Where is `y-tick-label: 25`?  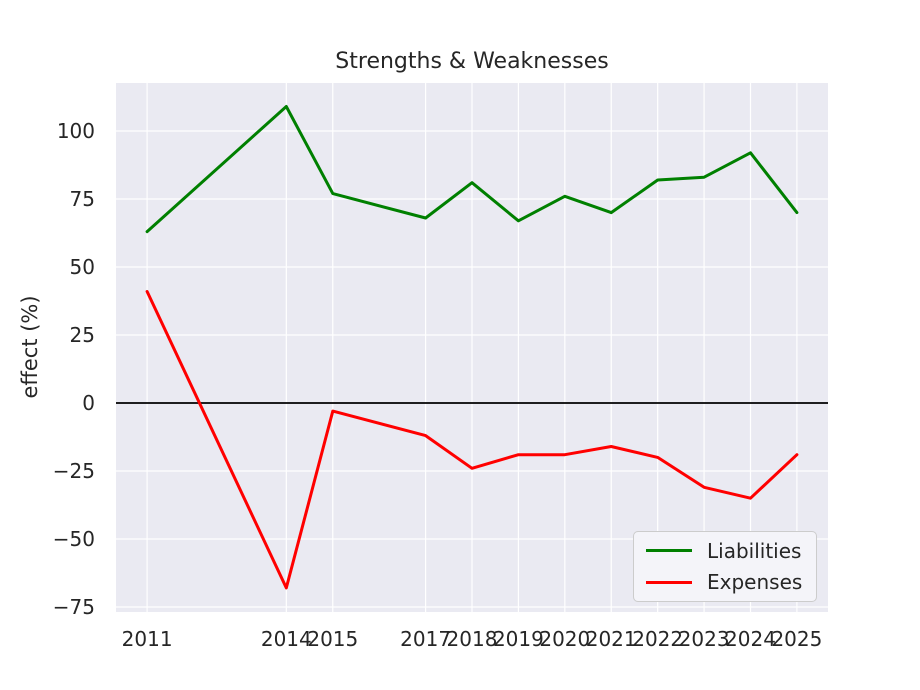
y-tick-label: 25 is located at coordinates (82, 335).